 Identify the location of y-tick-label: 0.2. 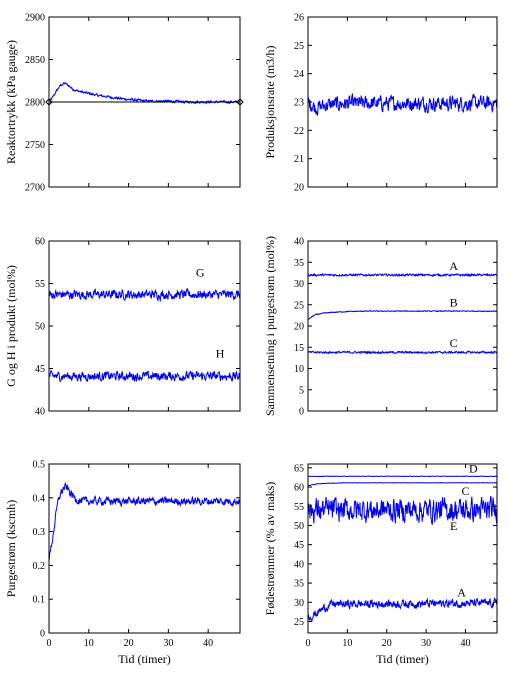
(39, 566).